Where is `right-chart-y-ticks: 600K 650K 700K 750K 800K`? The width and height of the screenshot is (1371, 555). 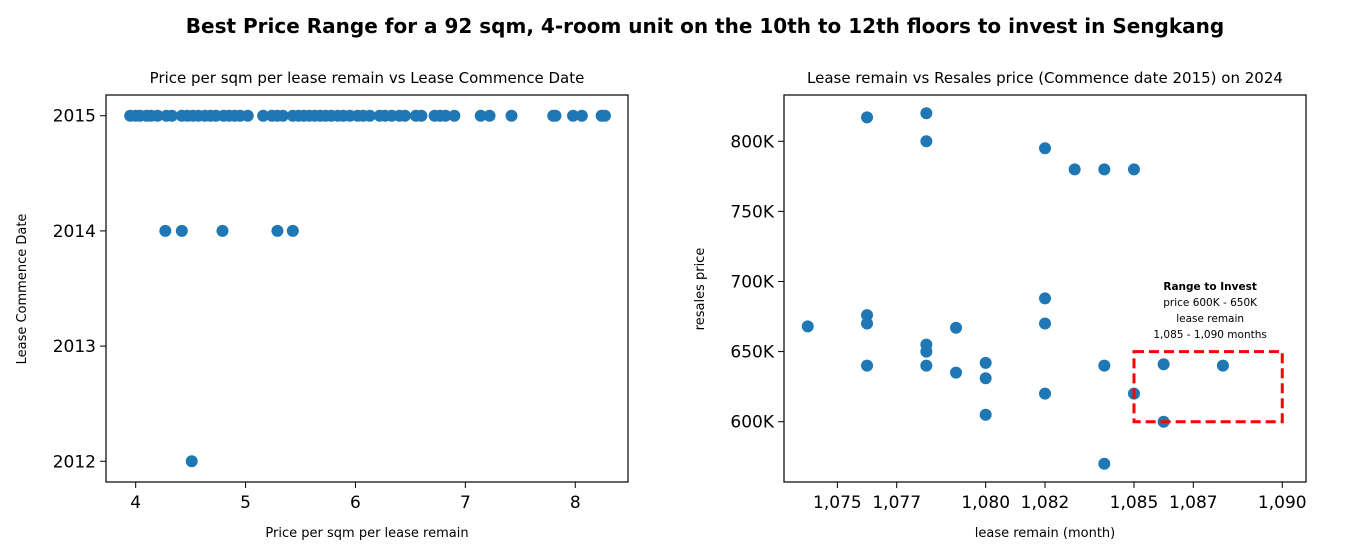 right-chart-y-ticks: 600K 650K 700K 750K 800K is located at coordinates (757, 282).